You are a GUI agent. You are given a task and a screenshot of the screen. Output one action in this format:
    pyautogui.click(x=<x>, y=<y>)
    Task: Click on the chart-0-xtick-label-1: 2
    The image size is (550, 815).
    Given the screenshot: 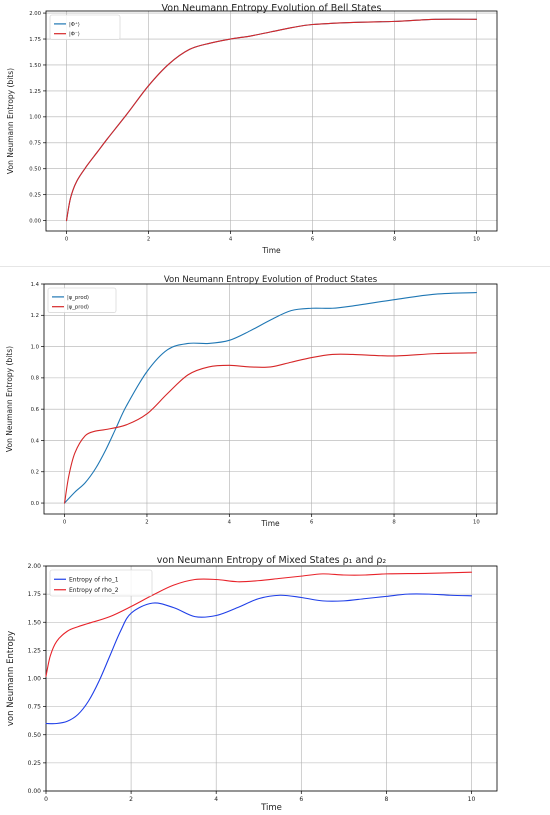 What is the action you would take?
    pyautogui.click(x=148, y=239)
    